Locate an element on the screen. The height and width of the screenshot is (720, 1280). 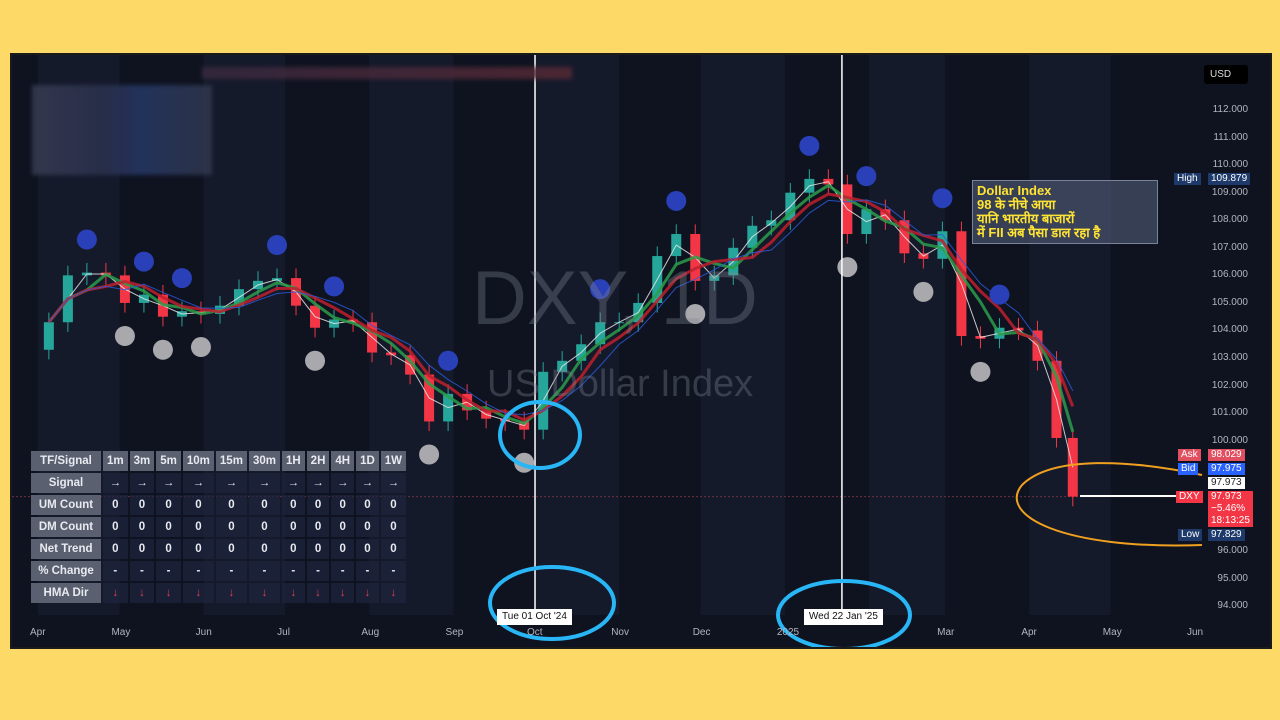
note-line: Dollar Index is located at coordinates (1014, 190).